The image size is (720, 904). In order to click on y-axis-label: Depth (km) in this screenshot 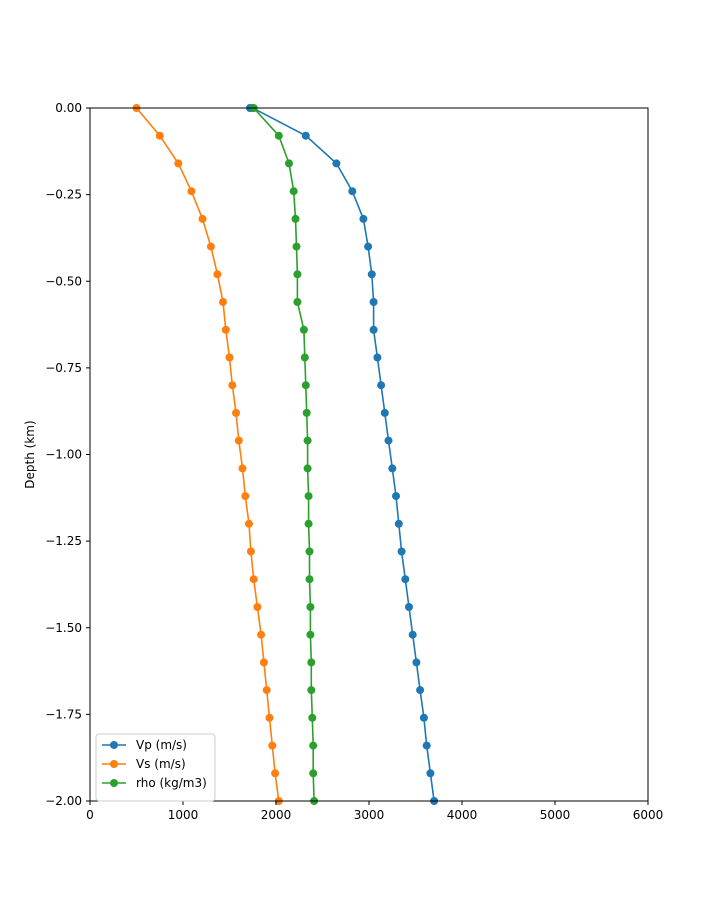, I will do `click(30, 454)`.